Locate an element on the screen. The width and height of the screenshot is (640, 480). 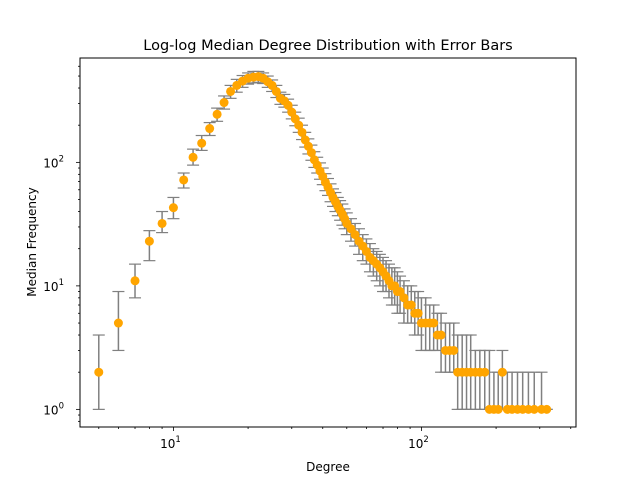
y-tick-label: 10² is located at coordinates (53, 162).